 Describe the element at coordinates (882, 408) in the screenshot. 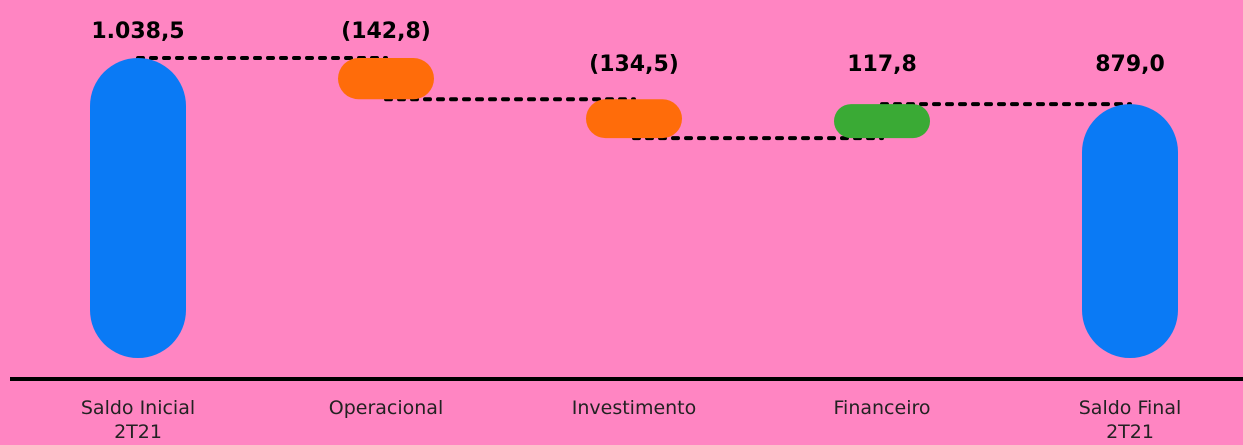

I see `category-label-4: Financeiro` at that location.